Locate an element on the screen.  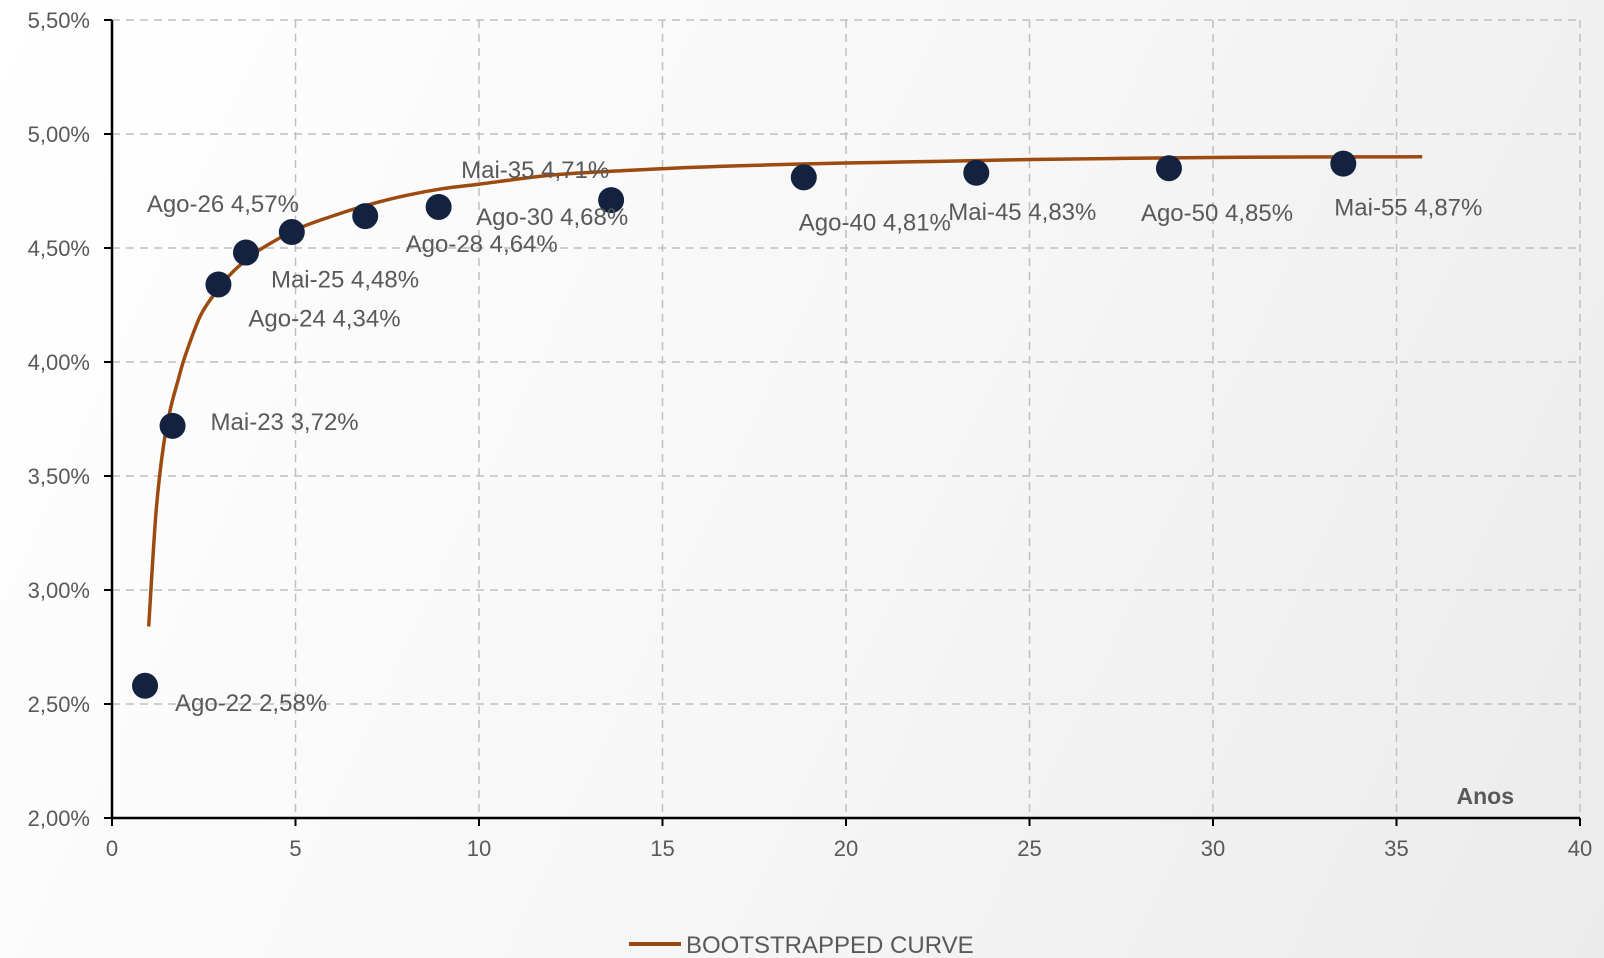
y-tick-label: 2,50% is located at coordinates (59, 704).